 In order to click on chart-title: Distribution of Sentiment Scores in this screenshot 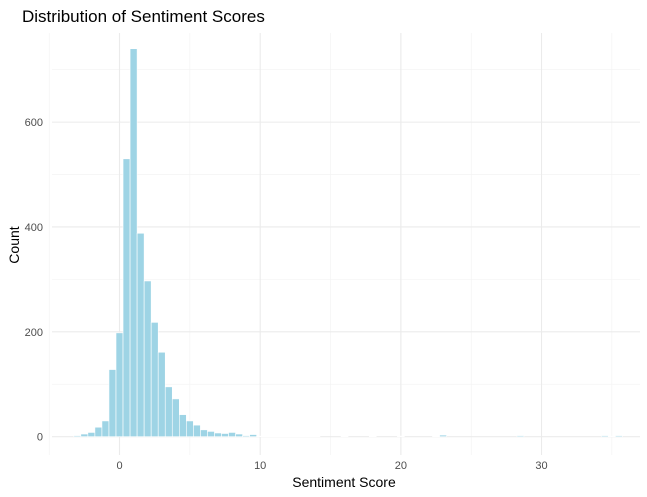, I will do `click(143, 16)`.